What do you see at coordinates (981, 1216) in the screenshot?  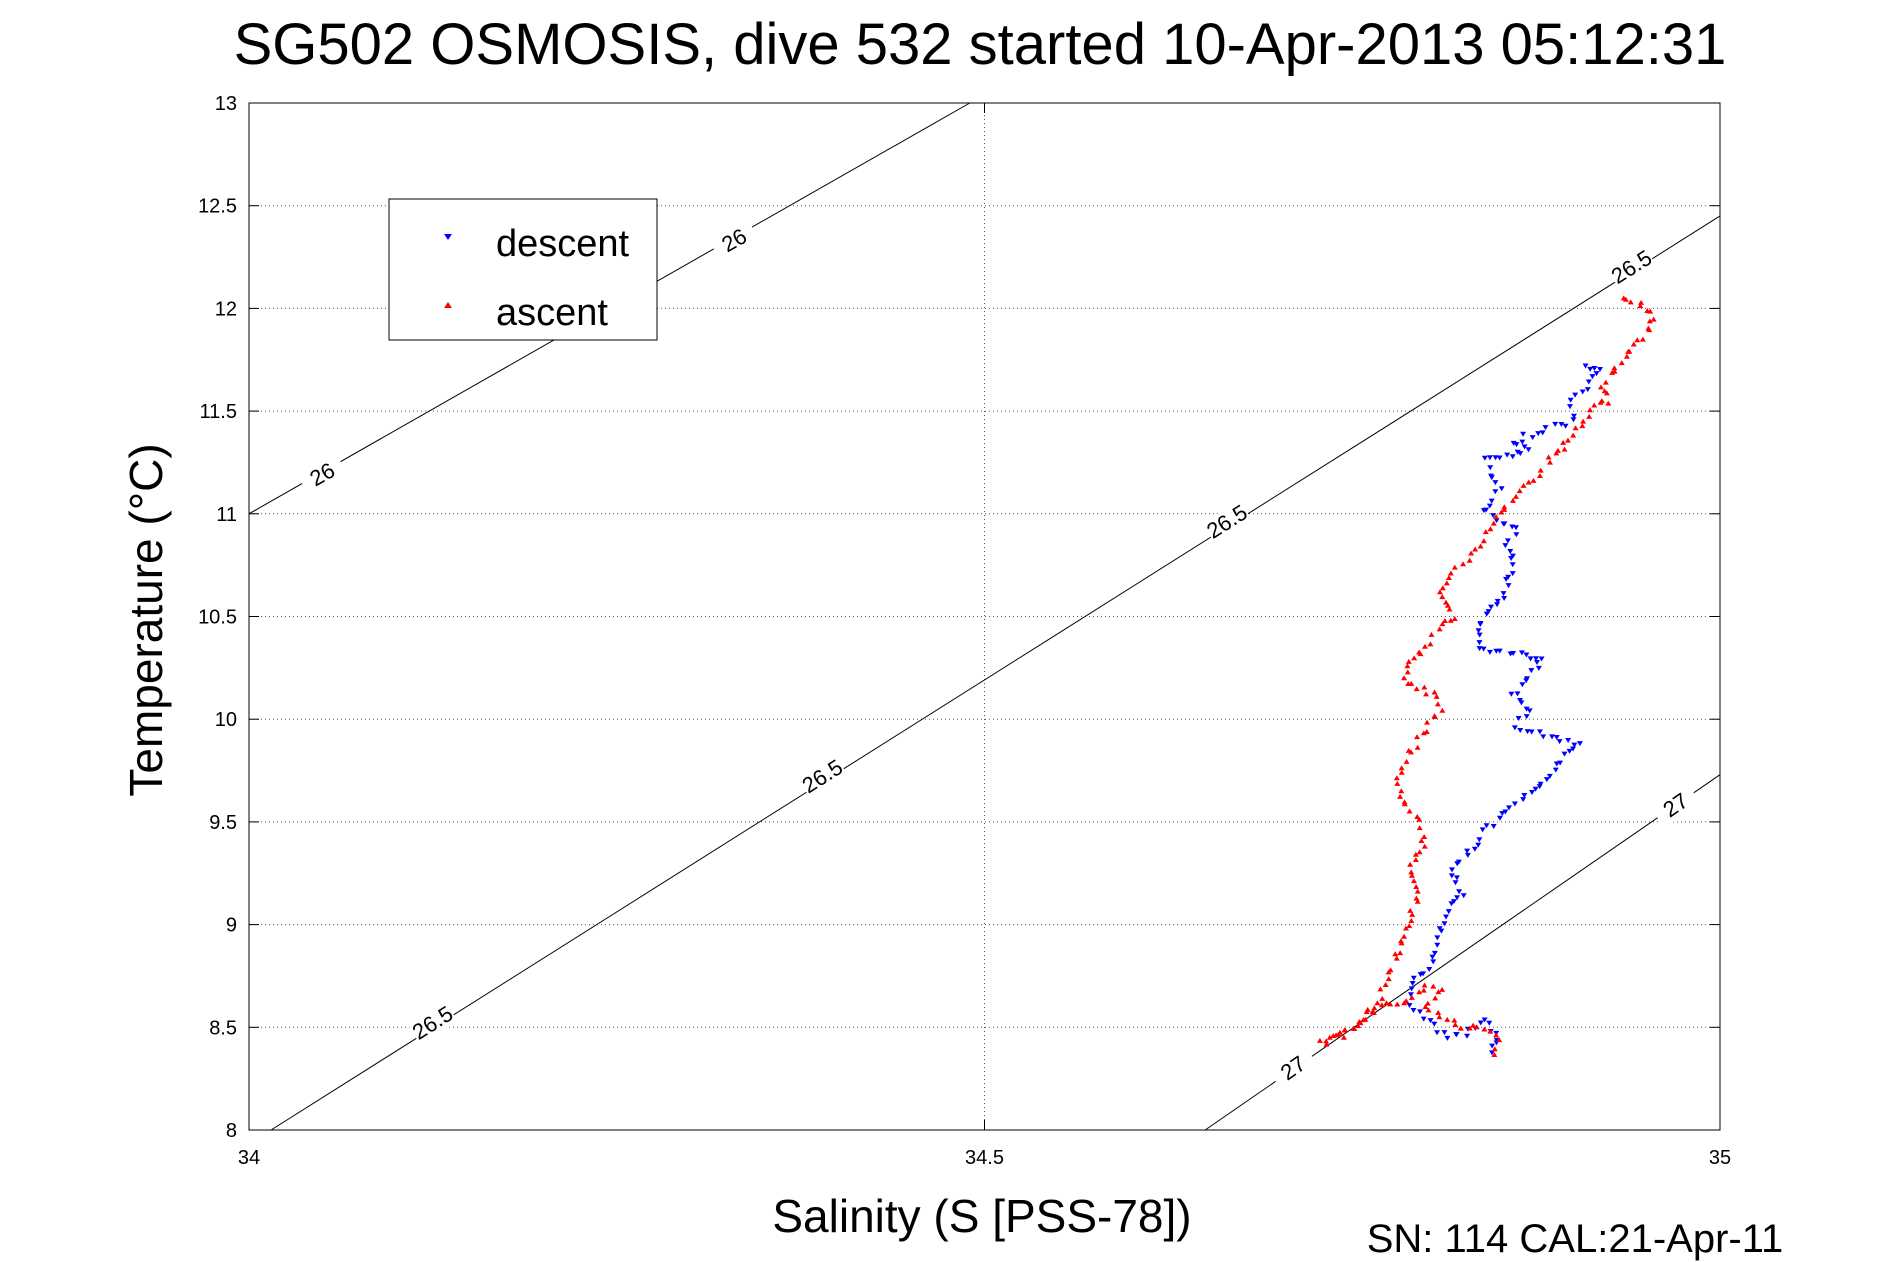 I see `x-axis-label: Salinity (S [PSS-78])` at bounding box center [981, 1216].